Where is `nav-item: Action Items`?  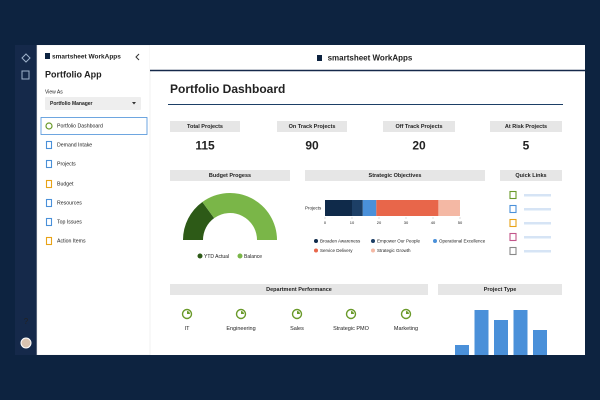 nav-item: Action Items is located at coordinates (71, 241).